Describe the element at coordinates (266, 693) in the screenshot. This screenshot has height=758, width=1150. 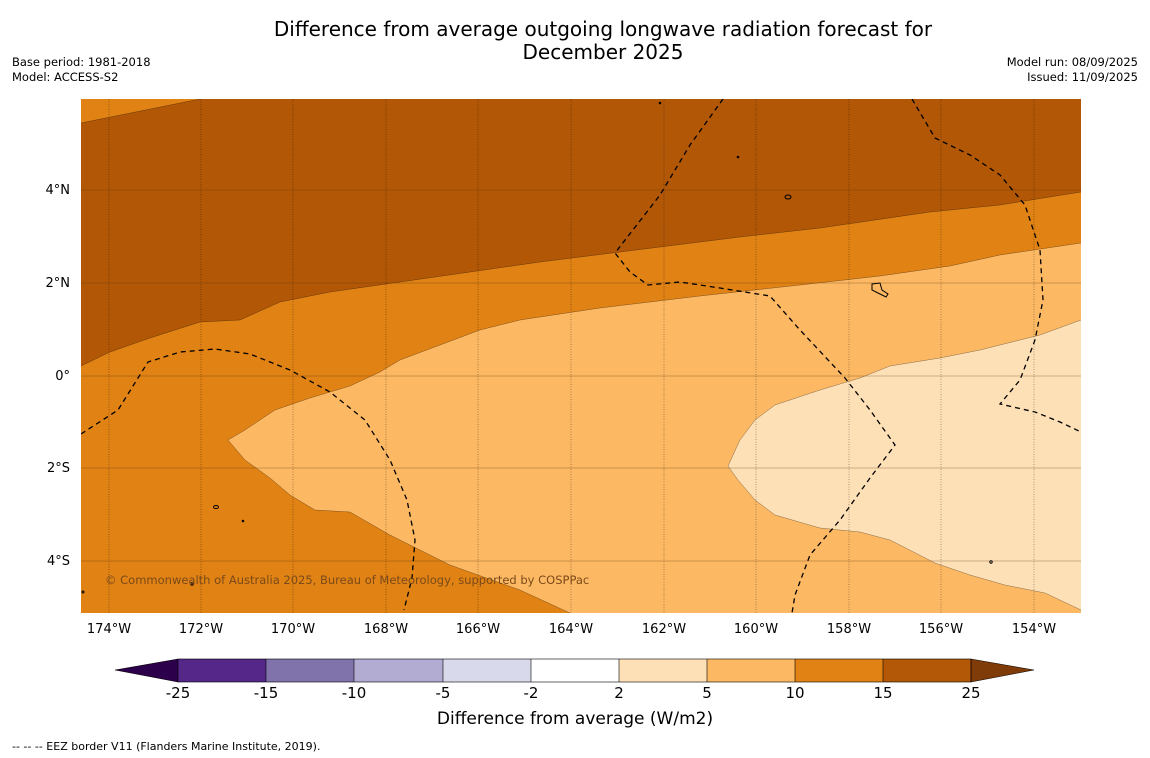
I see `colorbar-tick-label: -15` at that location.